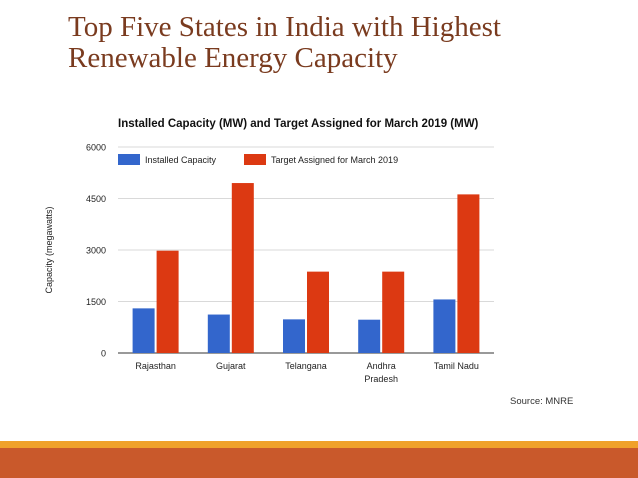 The height and width of the screenshot is (478, 638). Describe the element at coordinates (542, 401) in the screenshot. I see `source-note: Source: MNRE` at that location.